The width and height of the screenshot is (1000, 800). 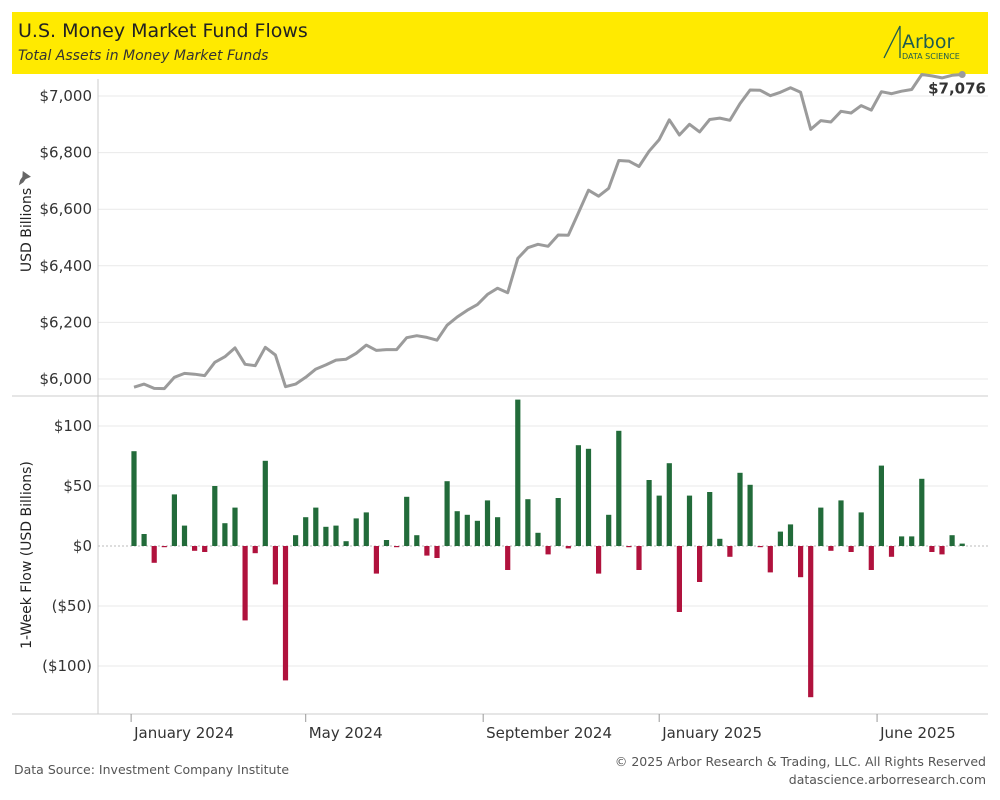 What do you see at coordinates (66, 153) in the screenshot?
I see `y-tick-label: $6,800` at bounding box center [66, 153].